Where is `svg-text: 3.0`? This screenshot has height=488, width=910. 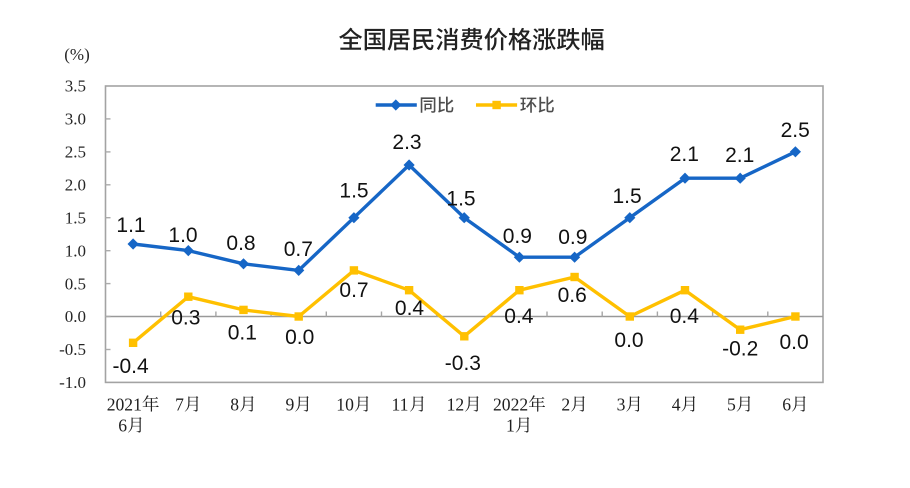
svg-text: 3.0 is located at coordinates (75, 119).